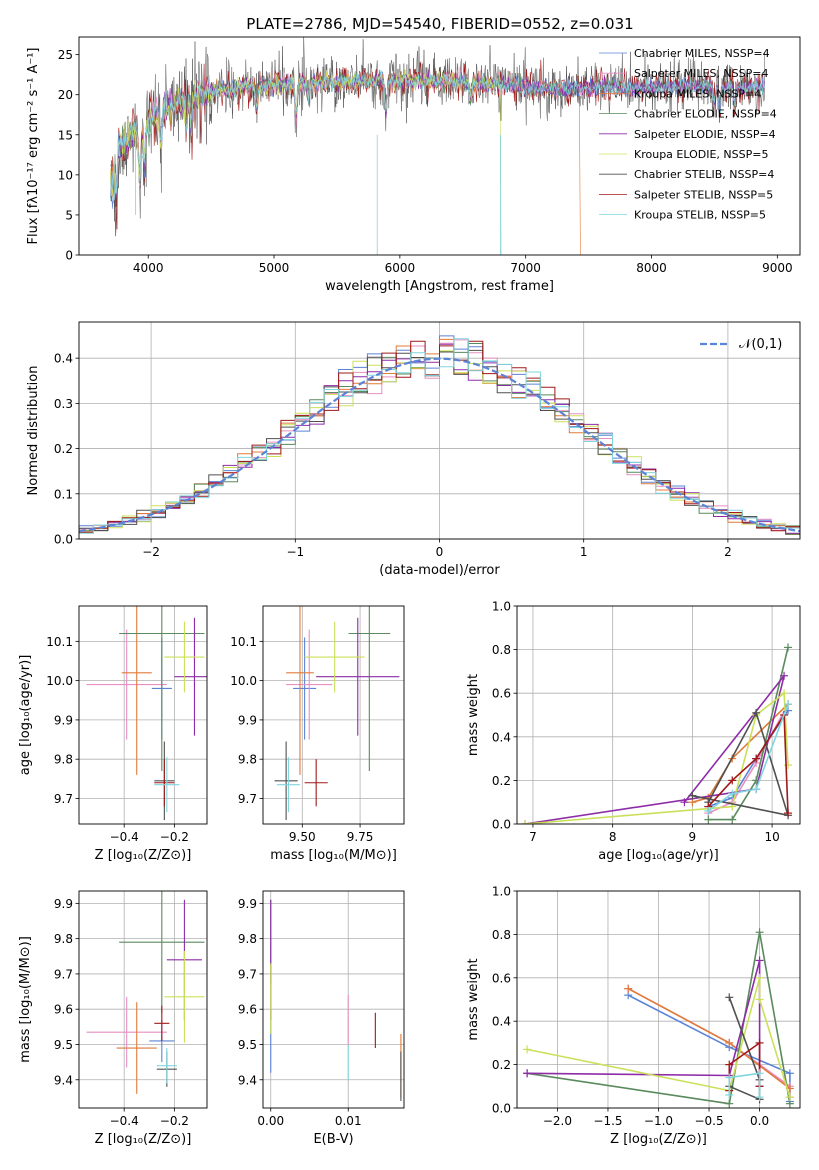 The width and height of the screenshot is (819, 1170). I want to click on mass-vs-Z-xlabel: Z [log₁₀(Z/Z⊙)], so click(143, 1139).